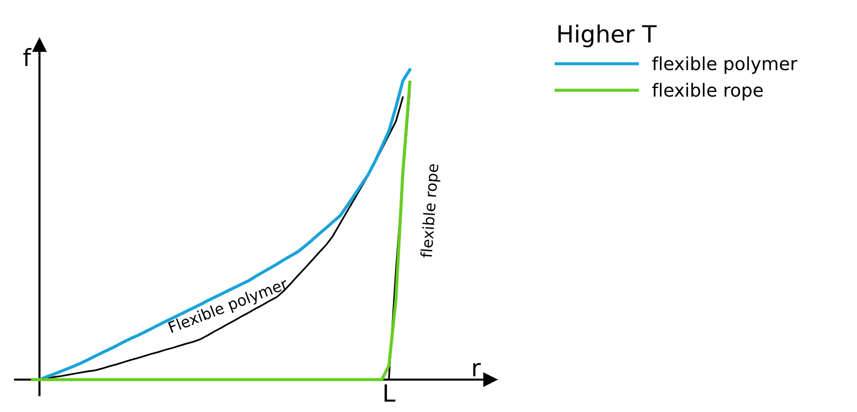  Describe the element at coordinates (725, 65) in the screenshot. I see `legend-label: flexible polymer` at that location.